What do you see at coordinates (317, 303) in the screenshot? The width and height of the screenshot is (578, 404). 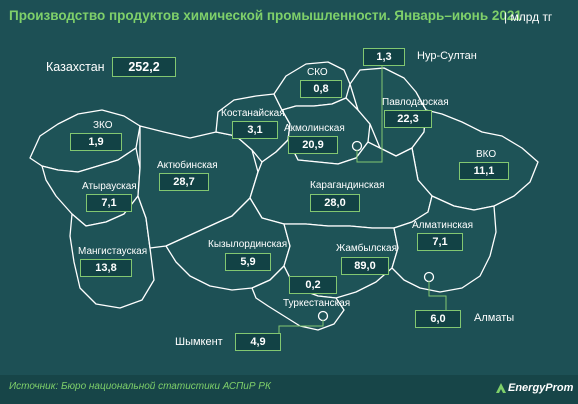 I see `label-turkestan: Туркестанская` at bounding box center [317, 303].